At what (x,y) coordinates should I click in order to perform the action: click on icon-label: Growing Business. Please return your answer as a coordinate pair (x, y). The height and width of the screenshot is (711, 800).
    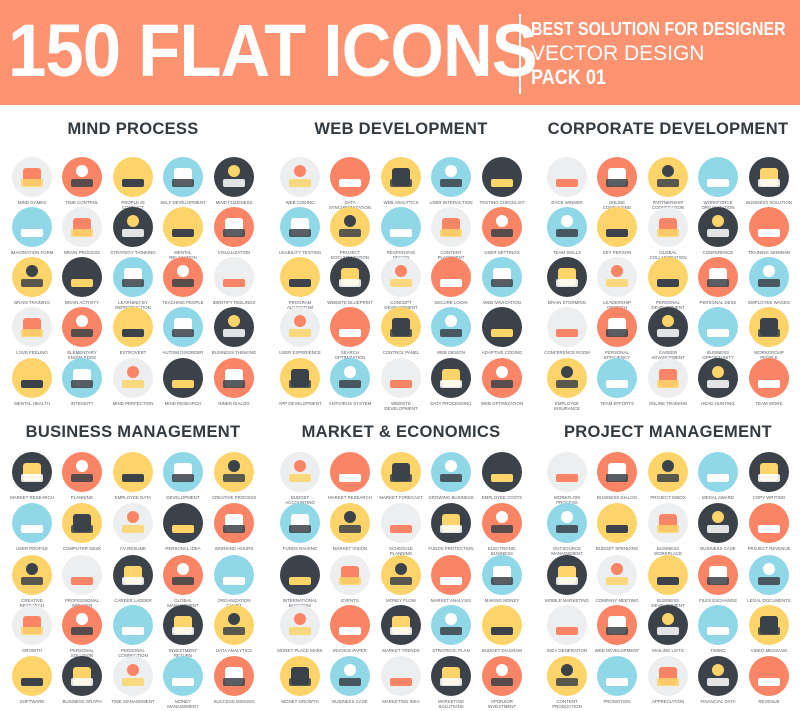
    Looking at the image, I should click on (451, 497).